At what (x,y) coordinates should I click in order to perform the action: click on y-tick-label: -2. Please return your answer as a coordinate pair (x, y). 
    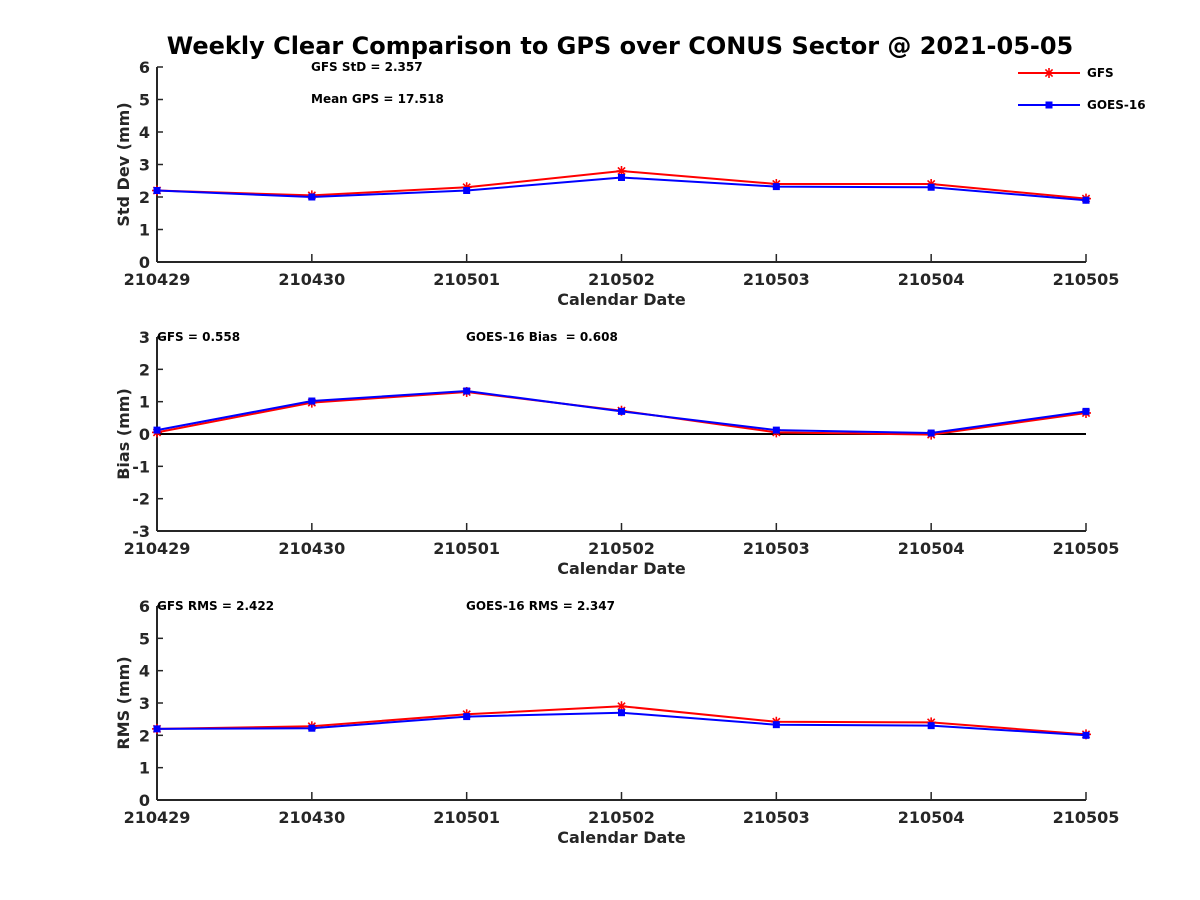
    Looking at the image, I should click on (141, 499).